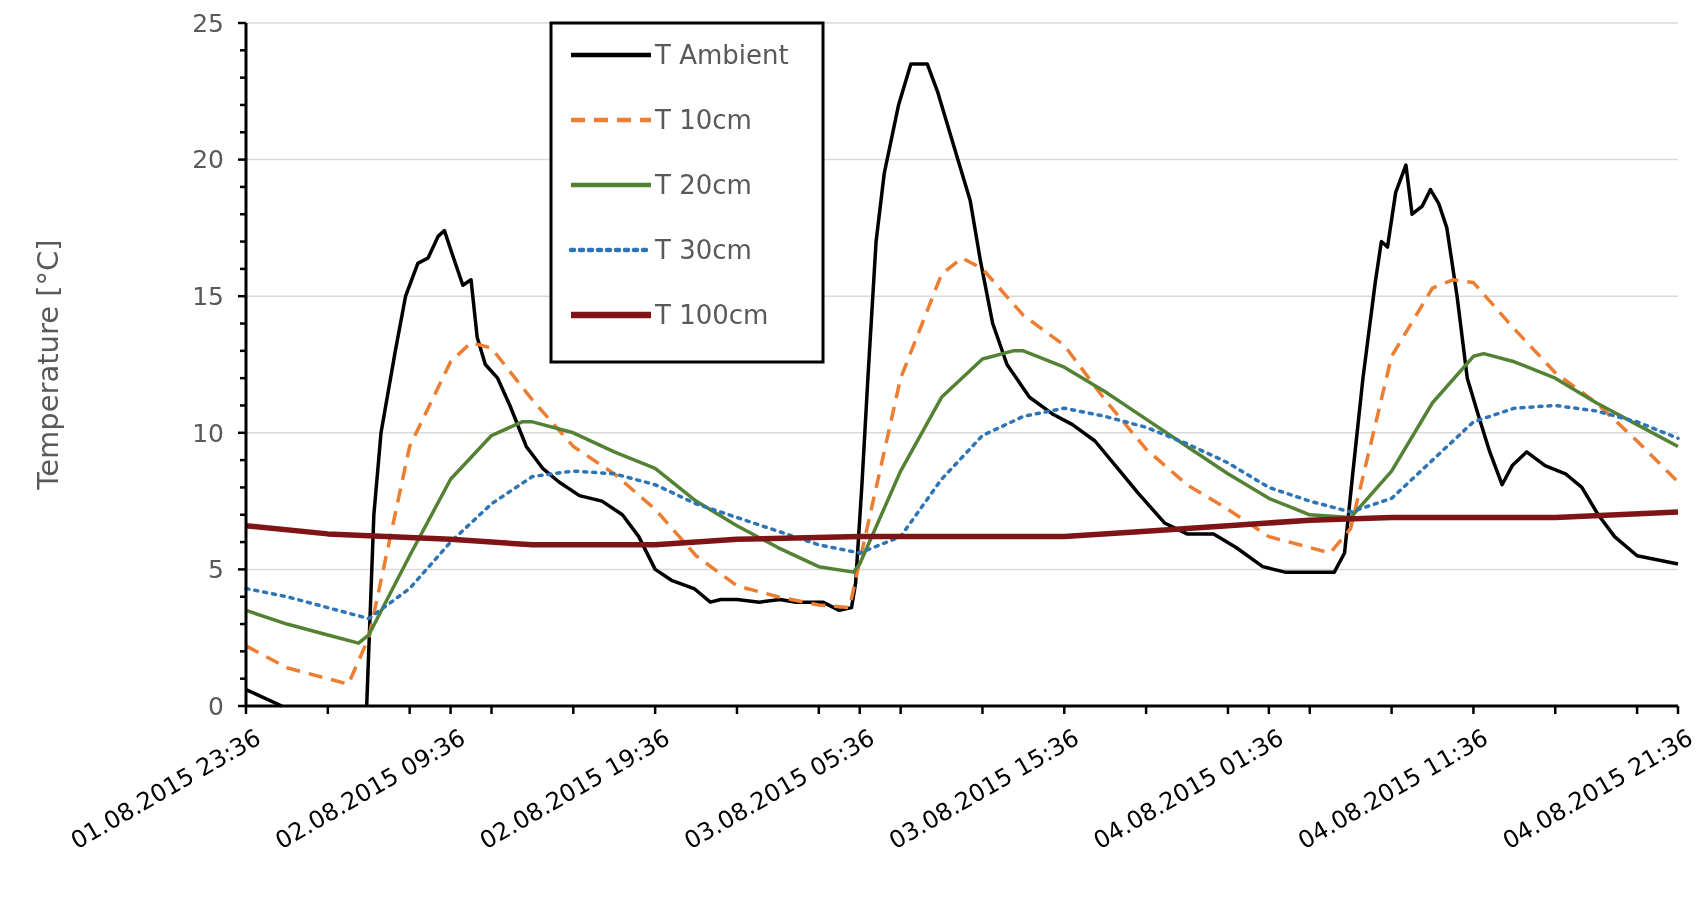  What do you see at coordinates (48, 365) in the screenshot?
I see `y-axis-title: Temperature [°C]` at bounding box center [48, 365].